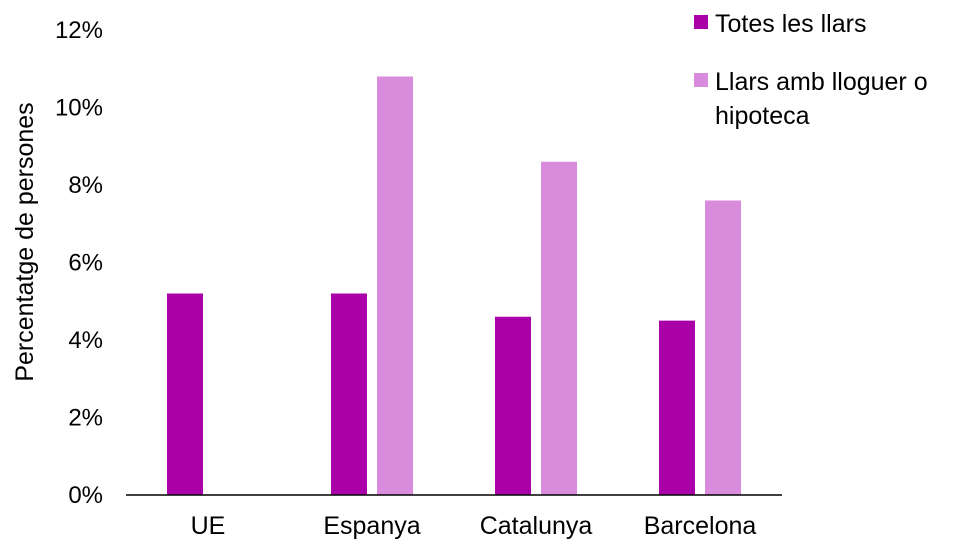  What do you see at coordinates (700, 526) in the screenshot?
I see `x-category-label: Barcelona` at bounding box center [700, 526].